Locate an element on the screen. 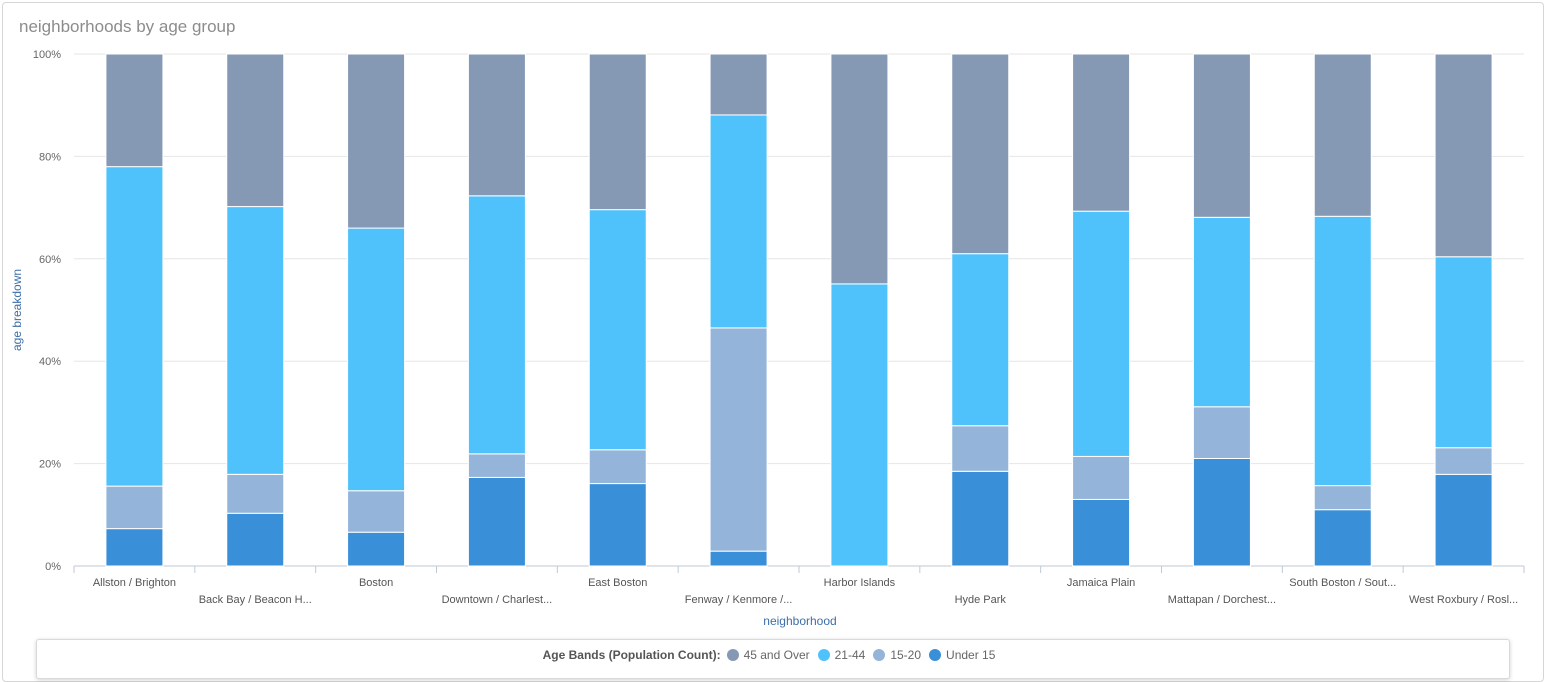 The image size is (1547, 682). x-tick-label: Jamaica Plain is located at coordinates (1101, 583).